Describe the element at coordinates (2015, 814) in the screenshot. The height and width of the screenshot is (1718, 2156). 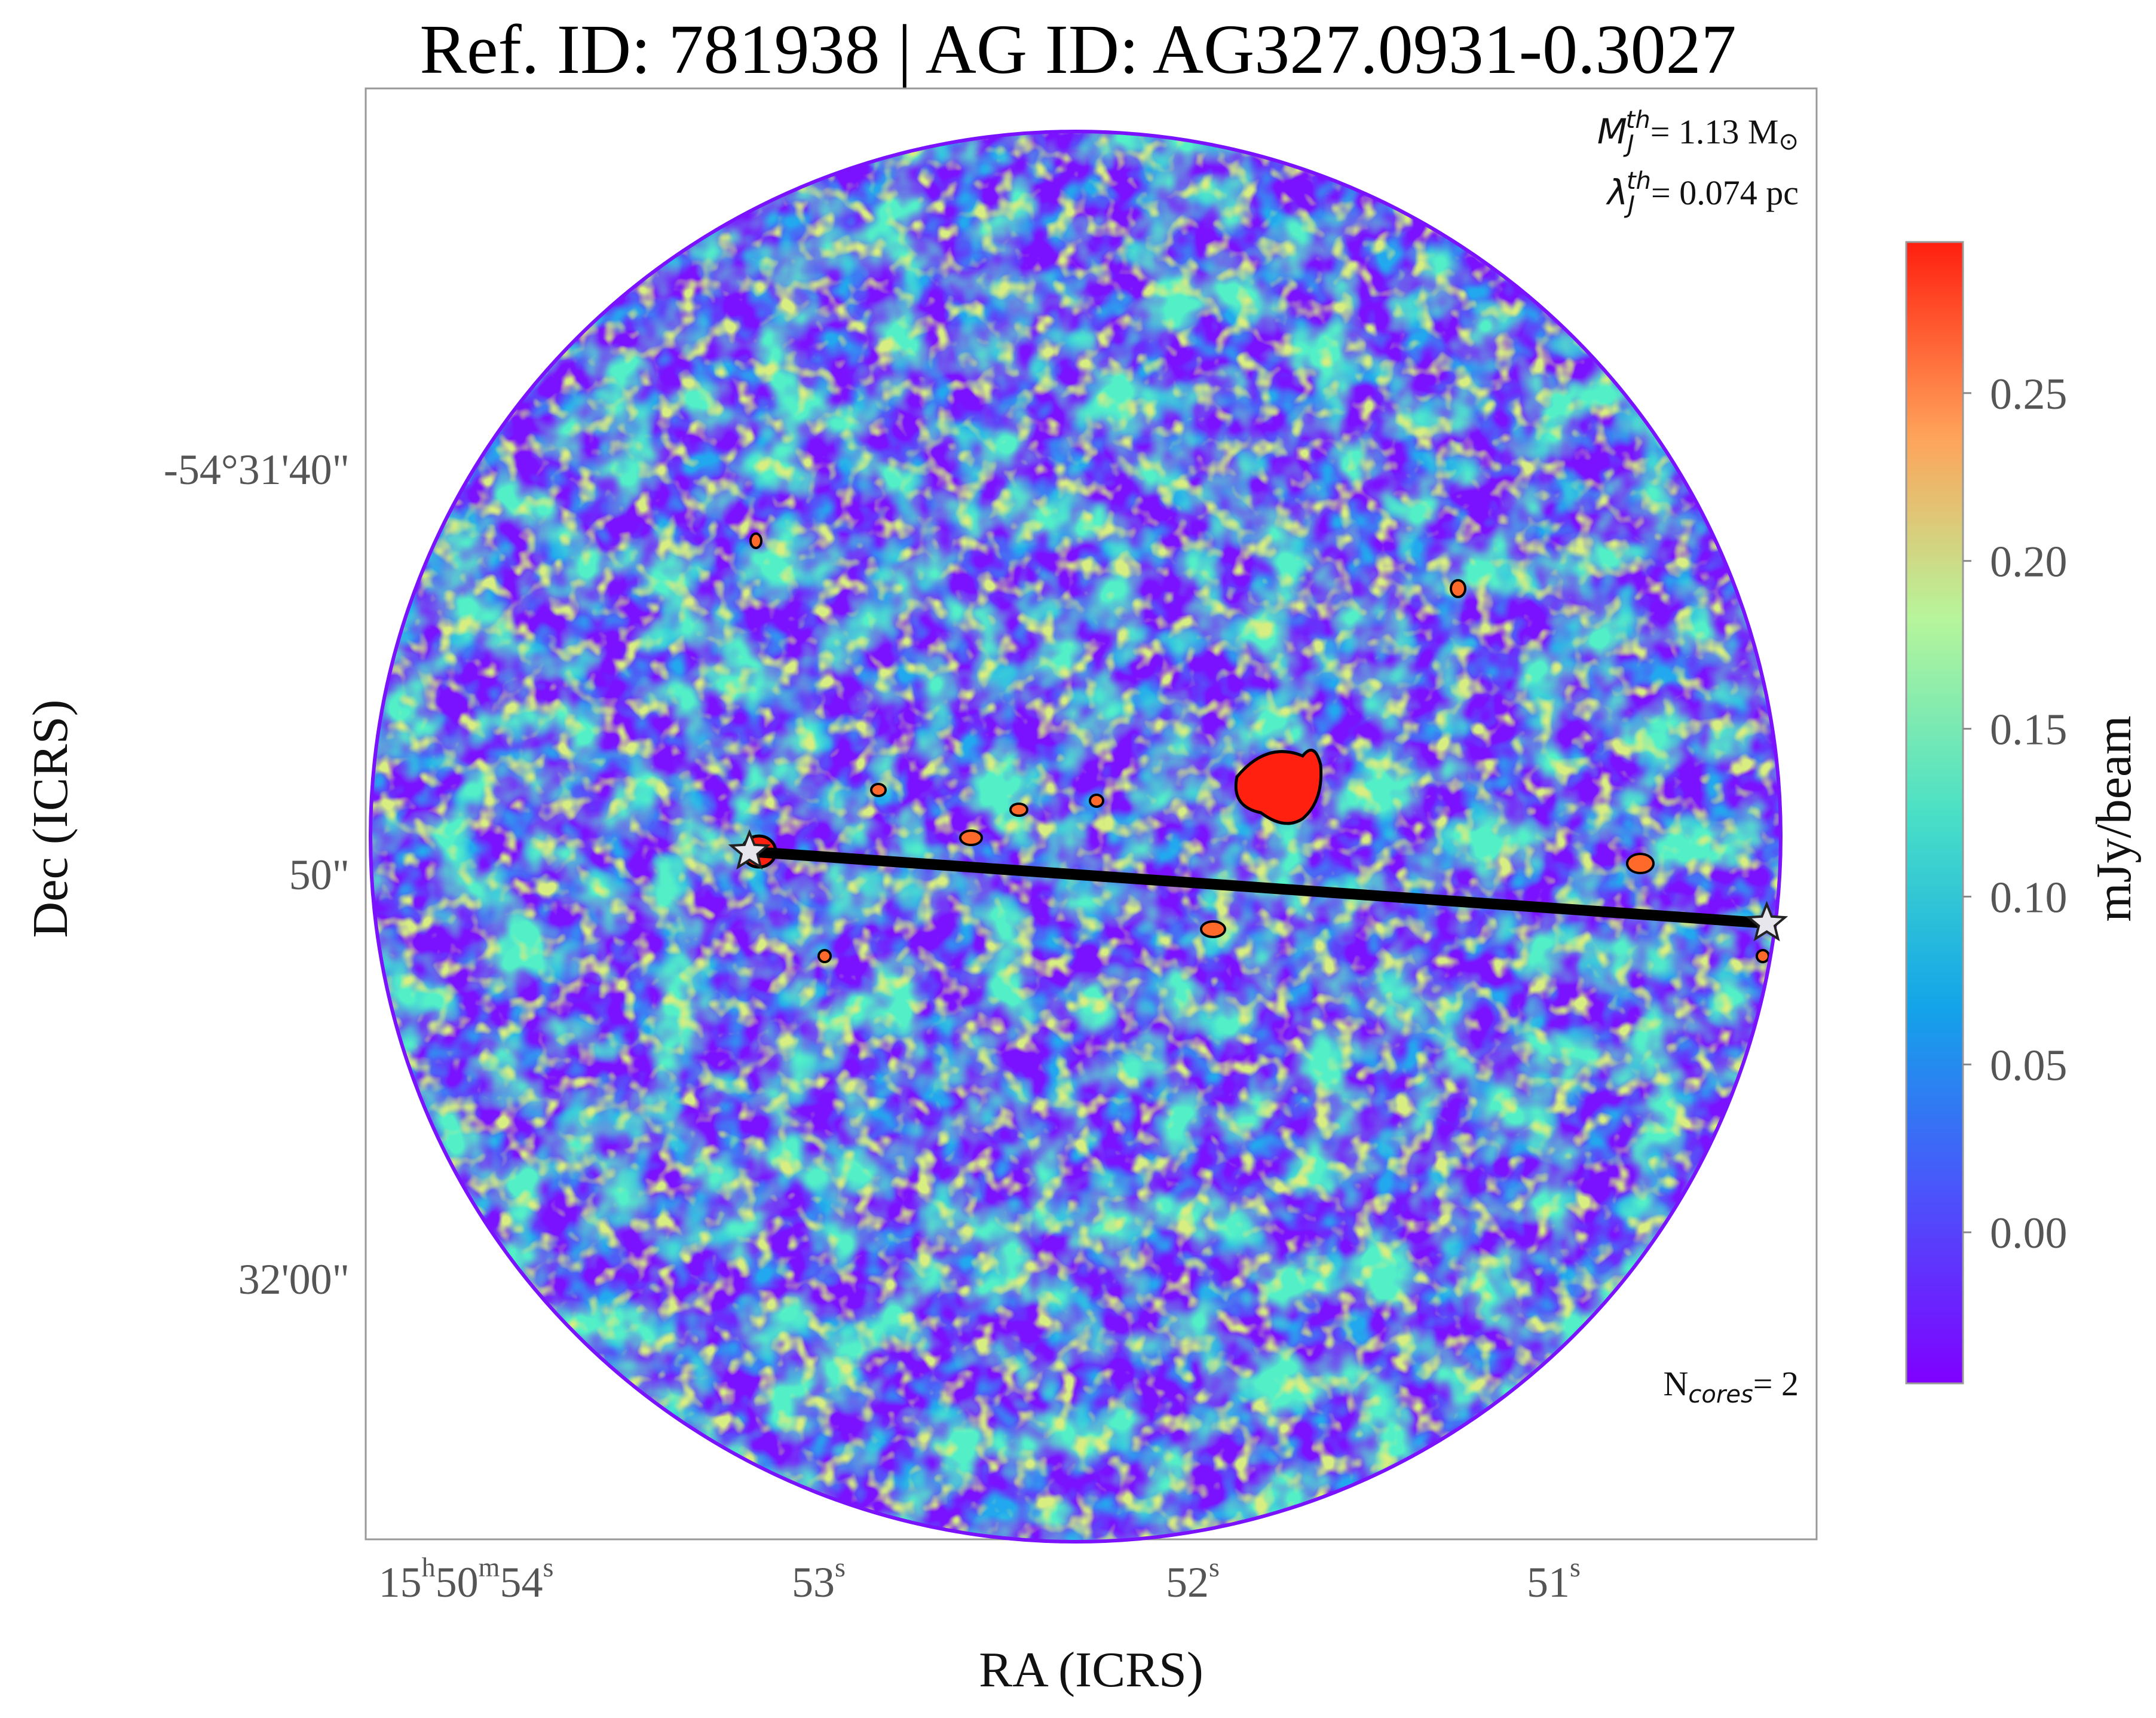
I see `colorbar-ticks: 0.00 0.05 0.10 0.15 0.20 0.25` at that location.